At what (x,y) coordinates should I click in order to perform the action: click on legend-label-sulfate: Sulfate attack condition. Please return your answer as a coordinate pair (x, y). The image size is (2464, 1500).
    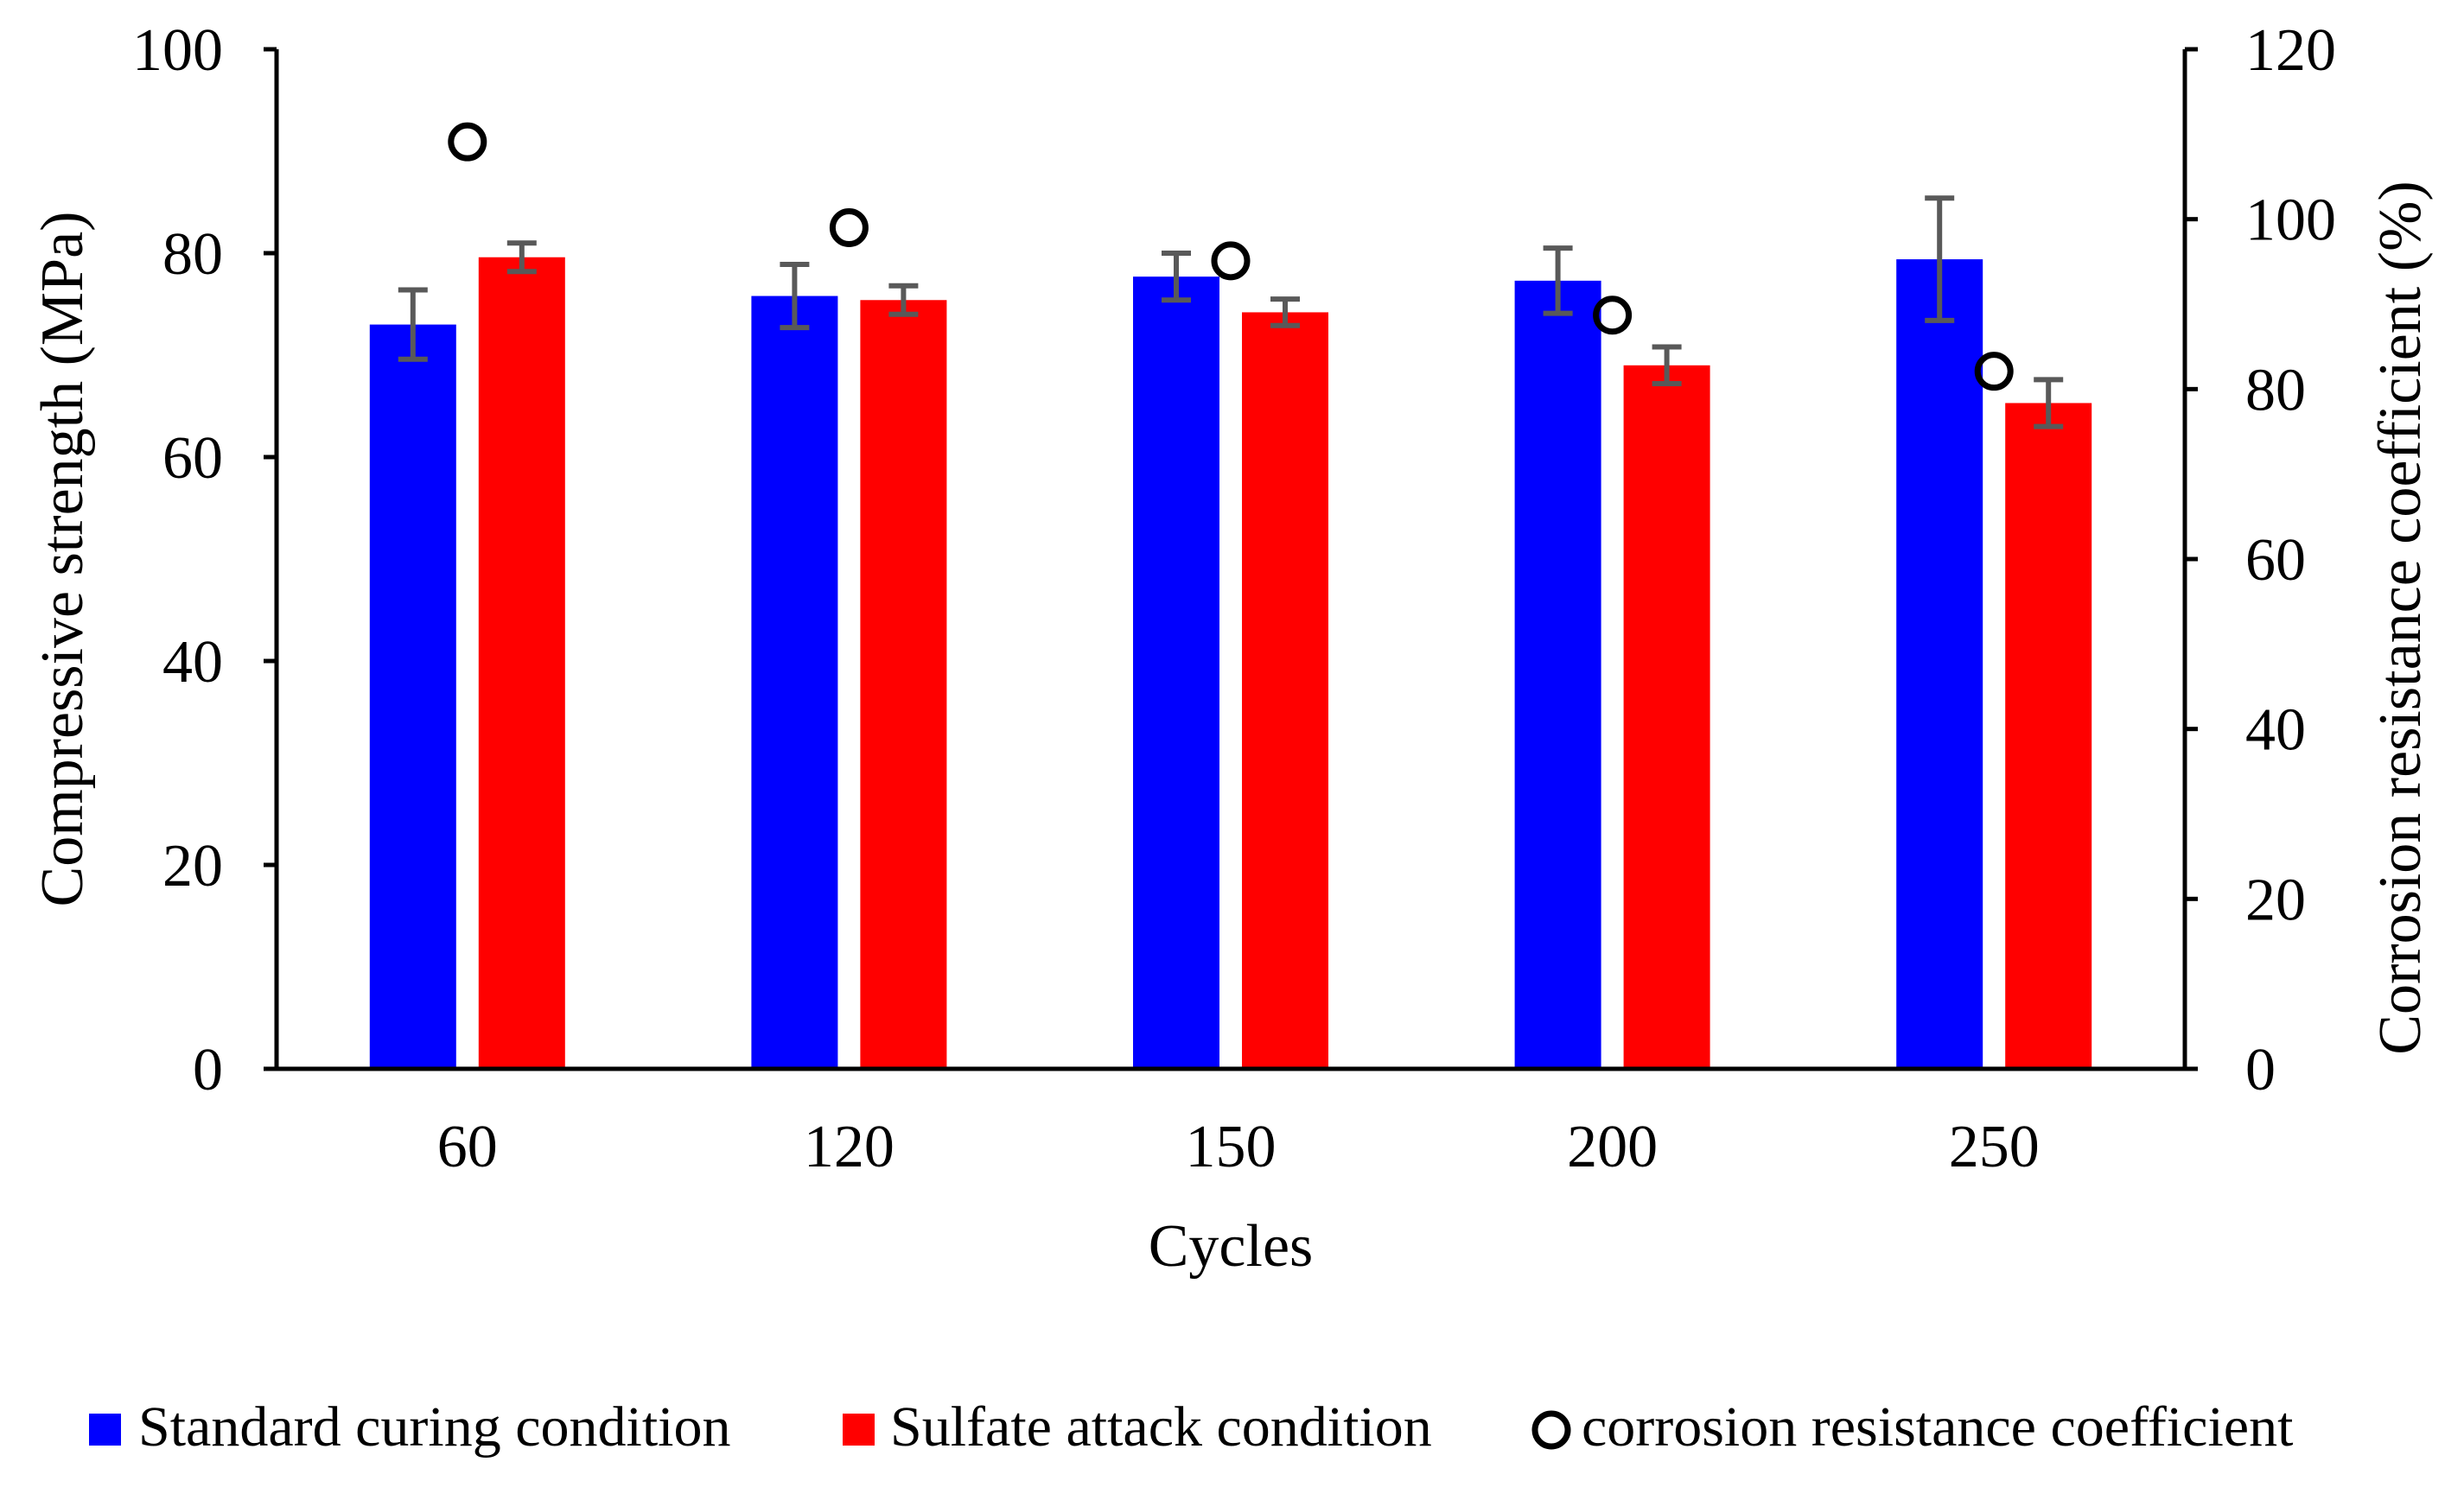
    Looking at the image, I should click on (1161, 1427).